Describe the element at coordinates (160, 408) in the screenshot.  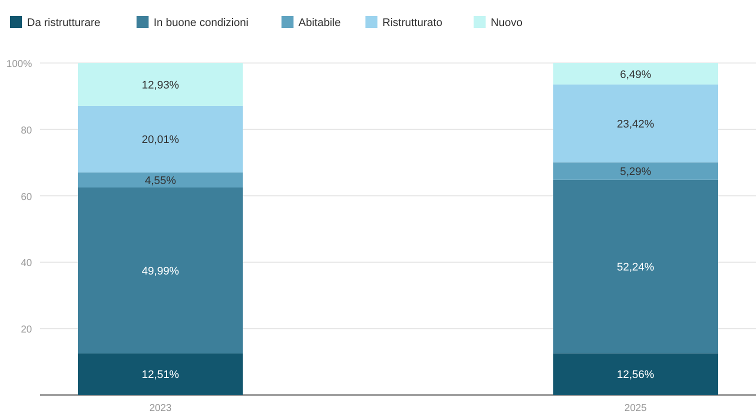
I see `x-tick-label: 2023` at that location.